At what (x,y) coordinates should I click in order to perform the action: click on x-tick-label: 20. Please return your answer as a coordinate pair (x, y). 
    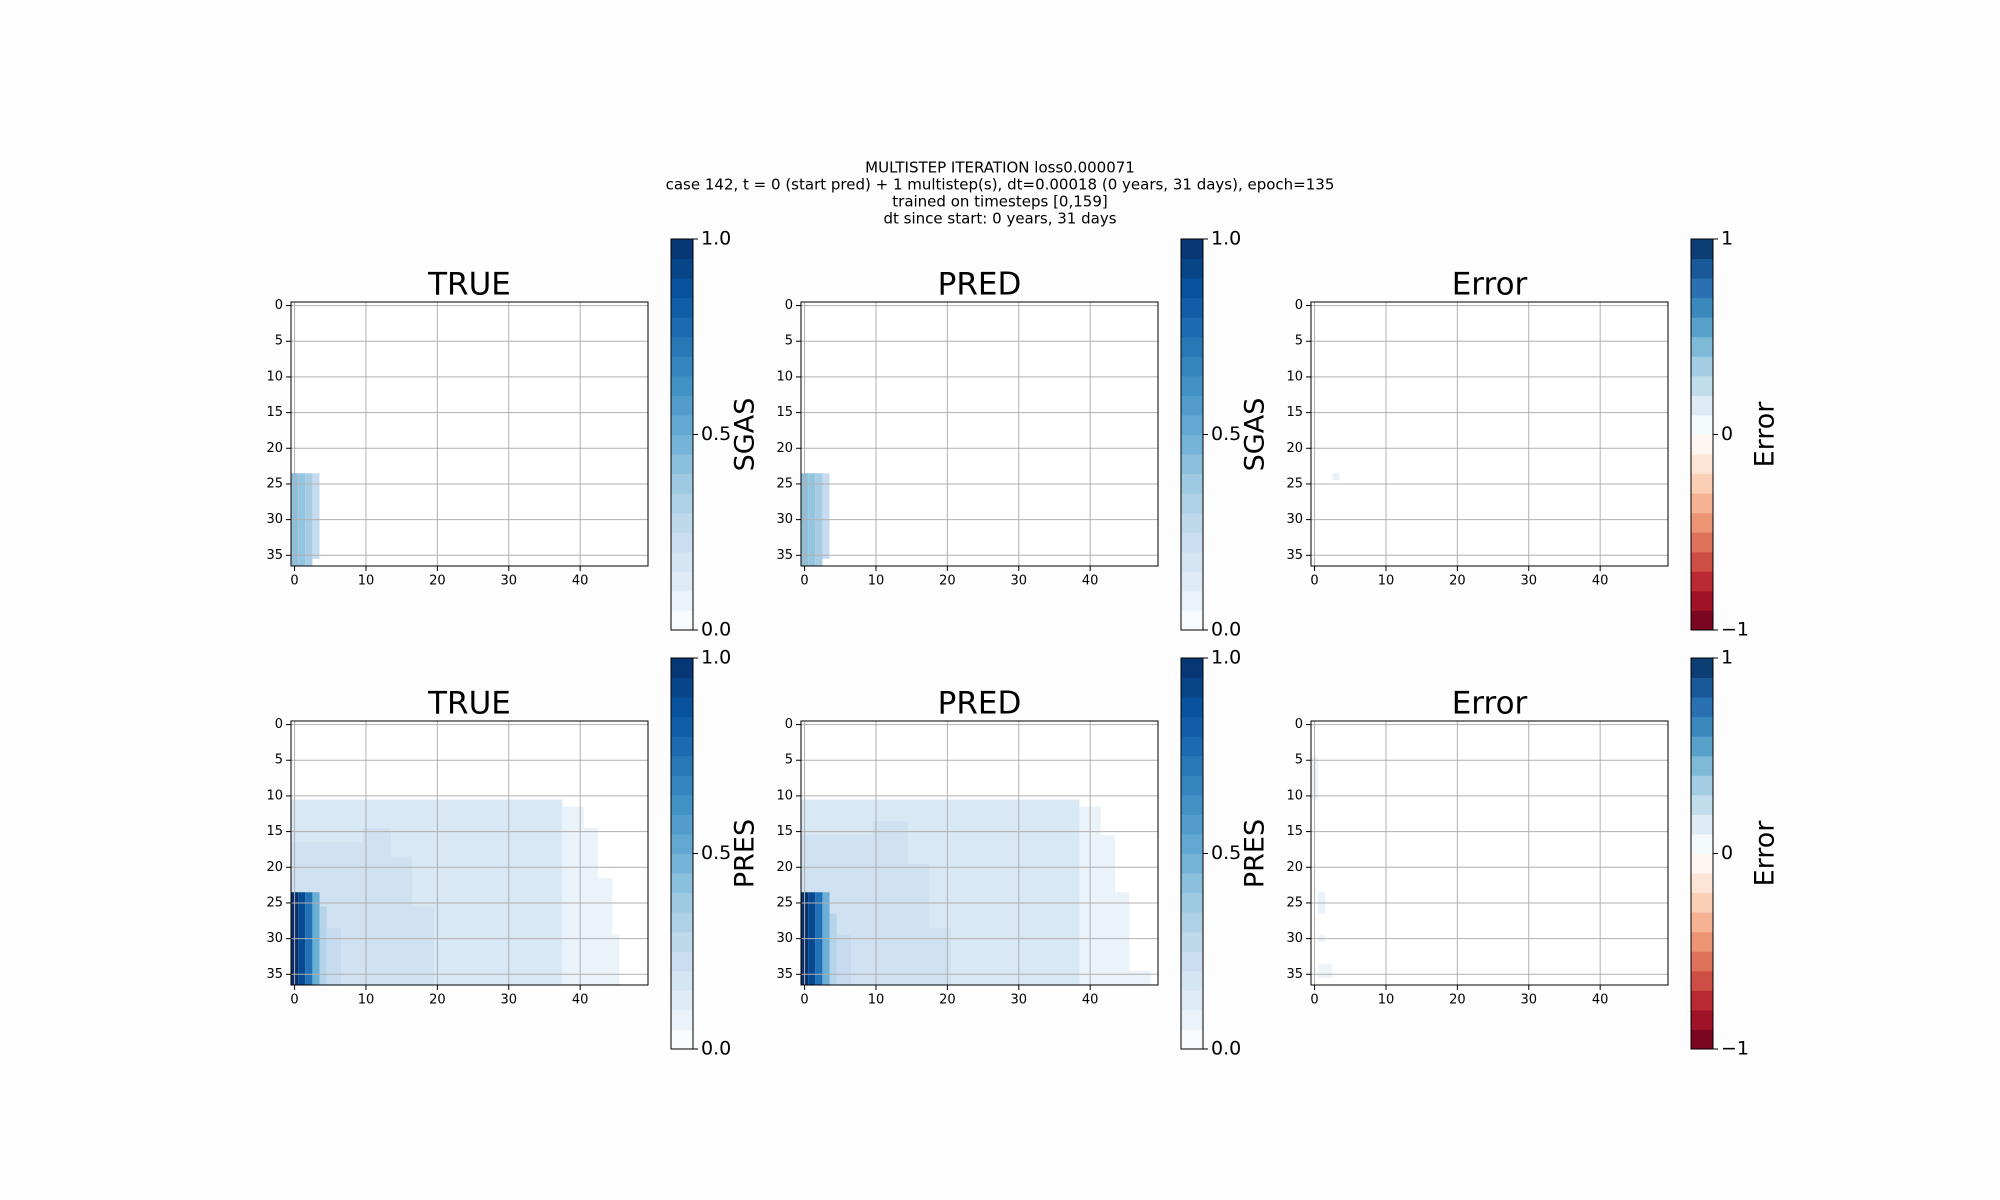
    Looking at the image, I should click on (947, 1000).